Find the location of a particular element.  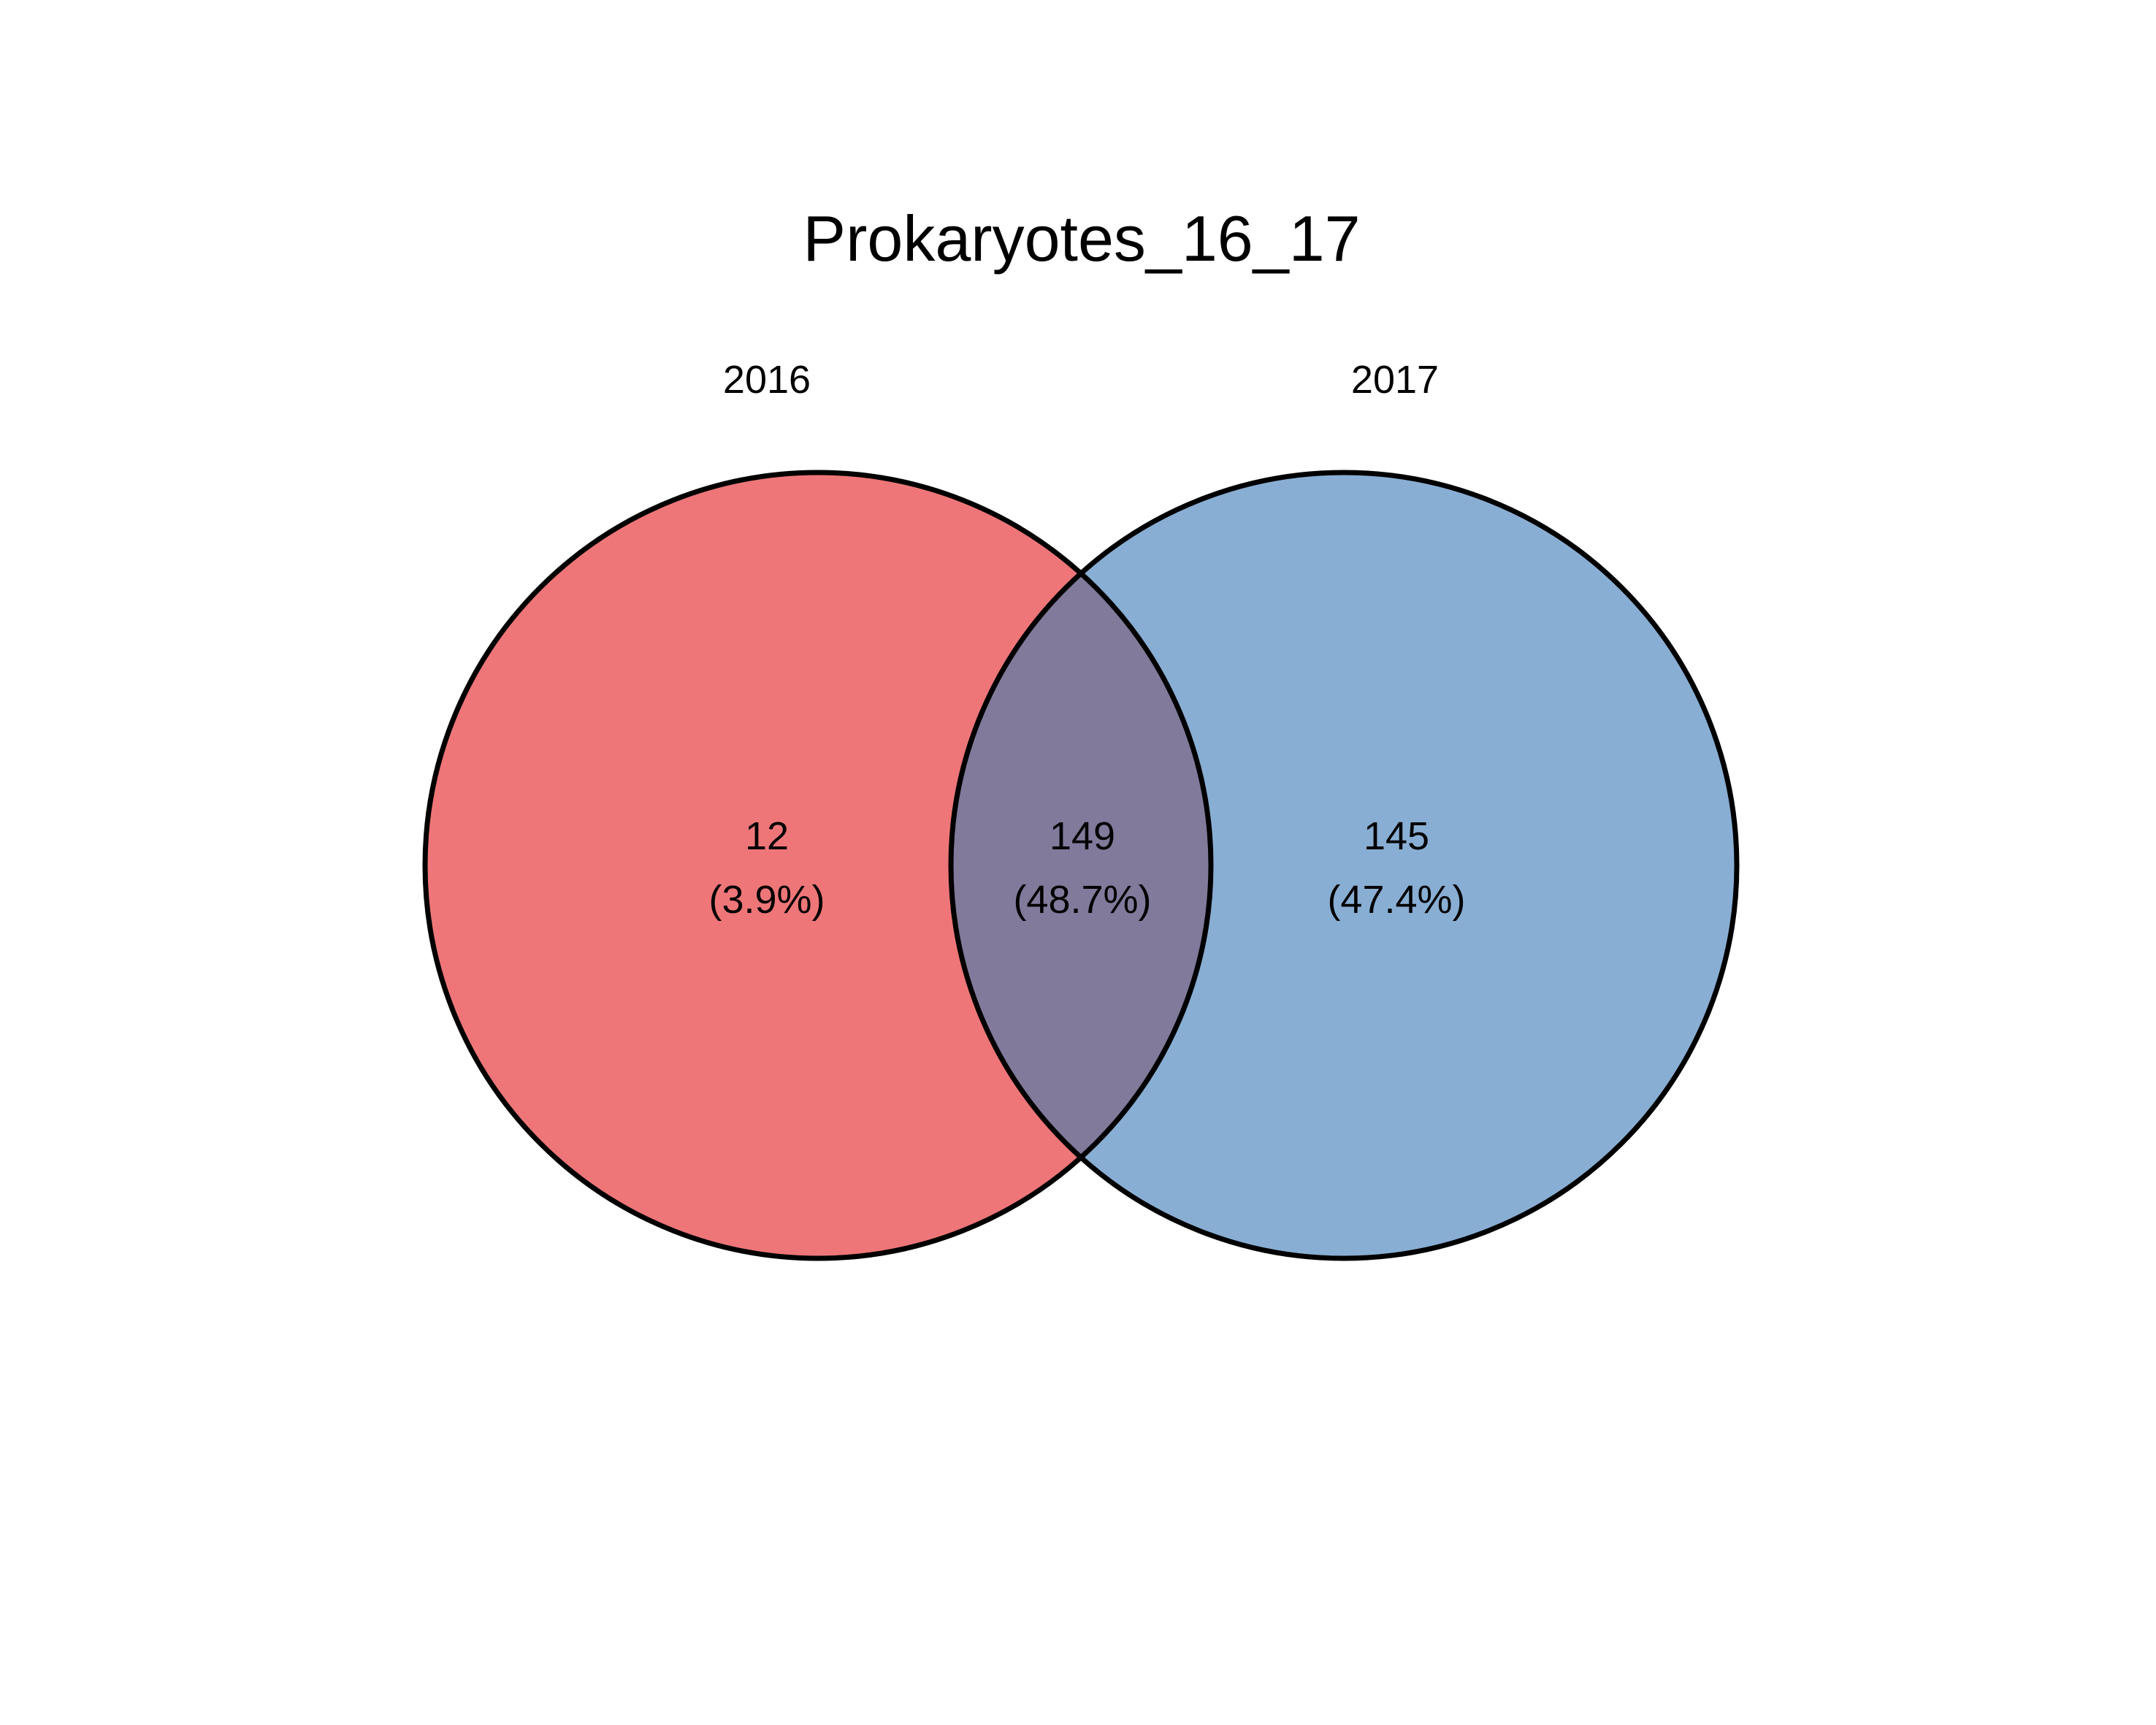

set-label-2017: 2017 is located at coordinates (1395, 380).